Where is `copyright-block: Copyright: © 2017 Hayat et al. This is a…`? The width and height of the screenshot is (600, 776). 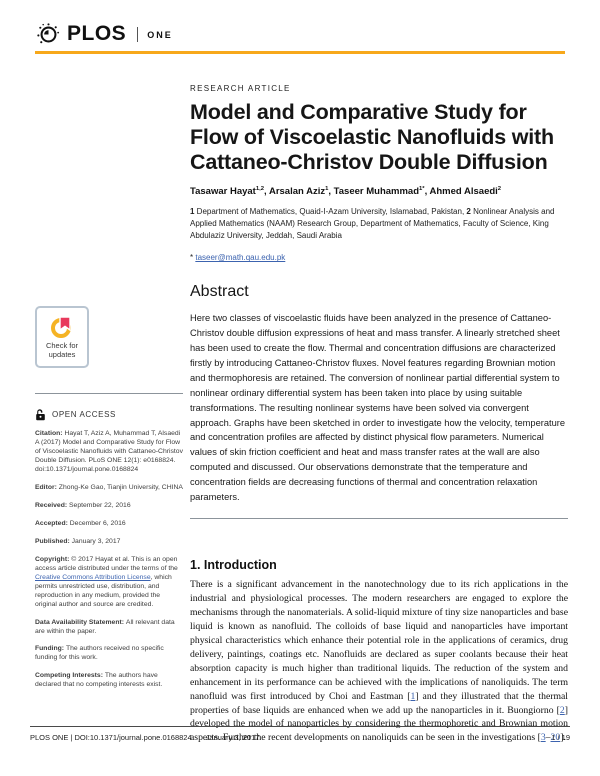
copyright-block: Copyright: © 2017 Hayat et al. This is a… is located at coordinates (106, 581).